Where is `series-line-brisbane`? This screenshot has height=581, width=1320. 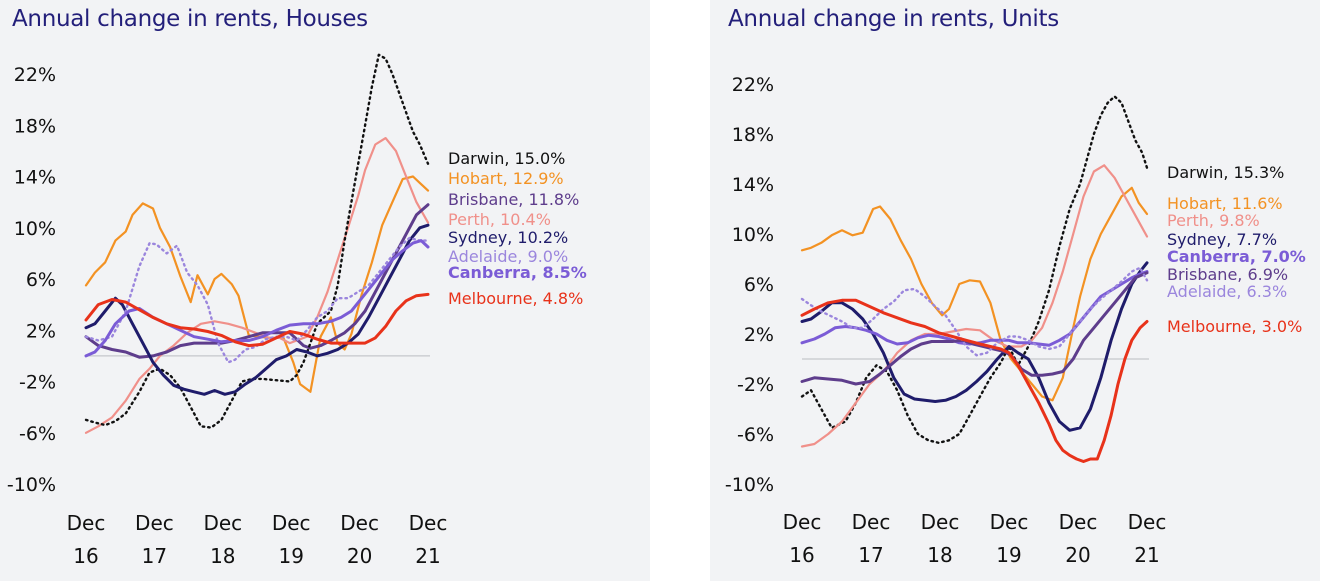
series-line-brisbane is located at coordinates (974, 328).